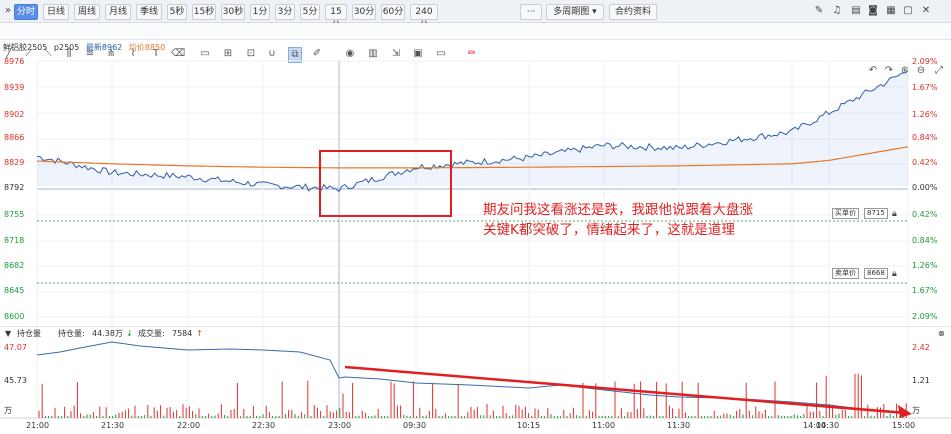 The height and width of the screenshot is (434, 951). What do you see at coordinates (133, 53) in the screenshot?
I see `brush-icon: ⌇` at bounding box center [133, 53].